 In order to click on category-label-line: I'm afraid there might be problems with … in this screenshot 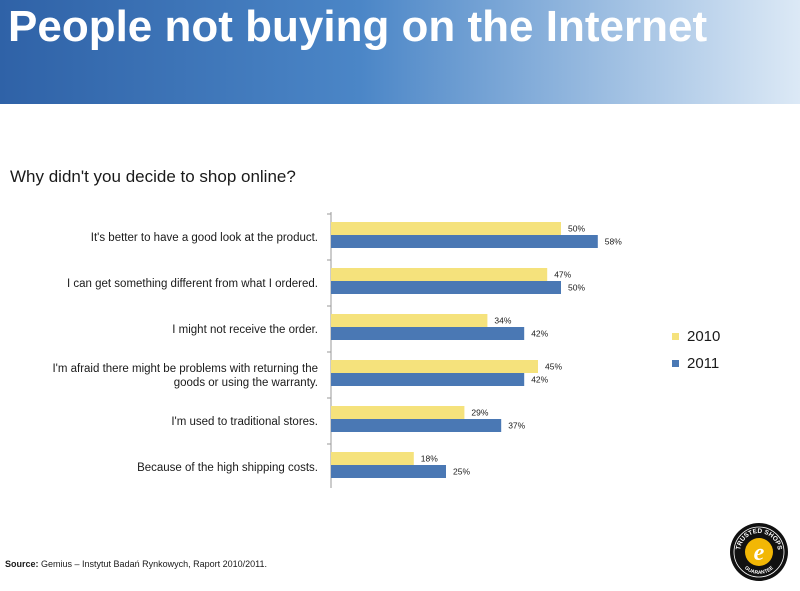, I will do `click(185, 369)`.